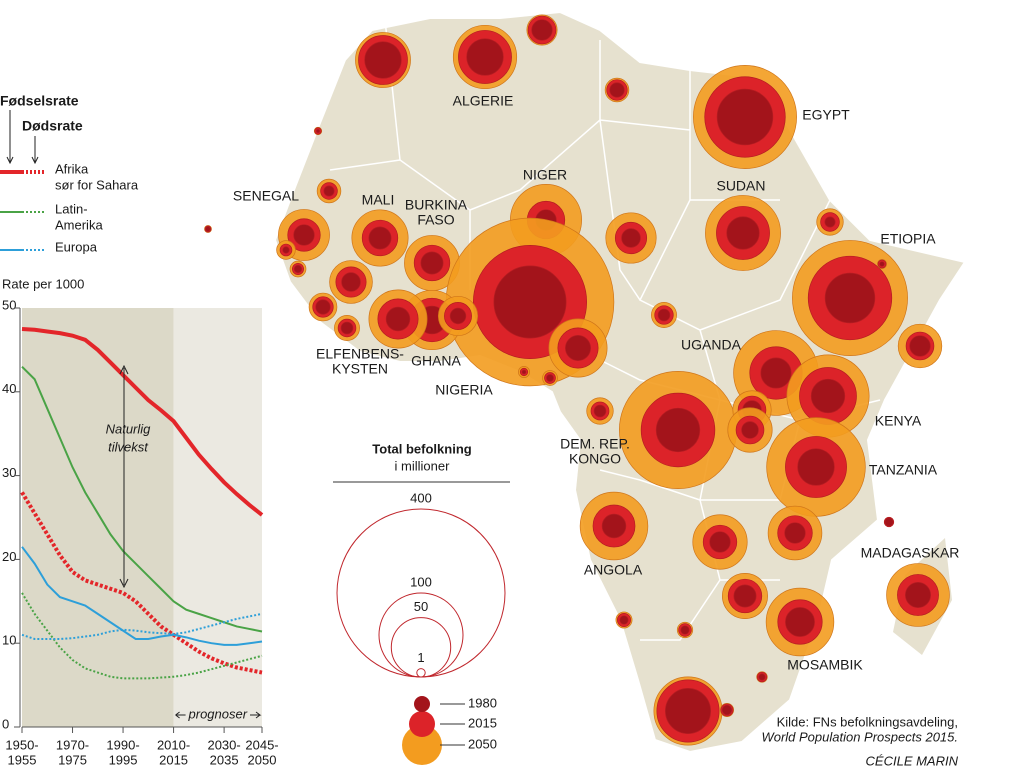  What do you see at coordinates (72, 759) in the screenshot?
I see `x-tick-label: 1975` at bounding box center [72, 759].